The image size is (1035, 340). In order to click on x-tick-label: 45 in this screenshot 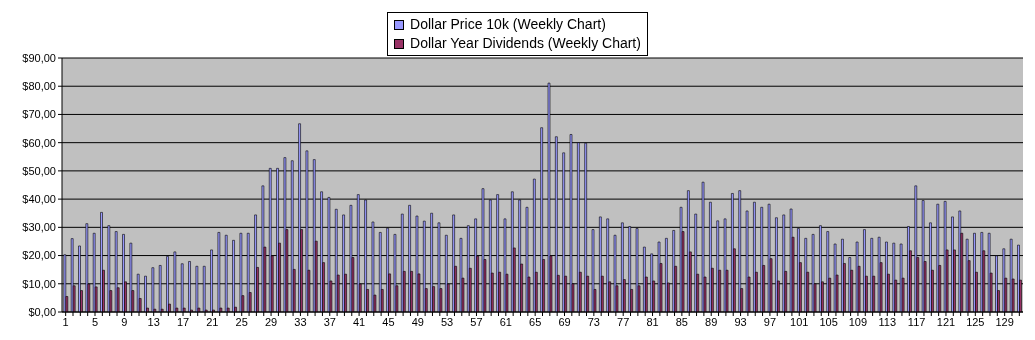, I will do `click(388, 321)`.